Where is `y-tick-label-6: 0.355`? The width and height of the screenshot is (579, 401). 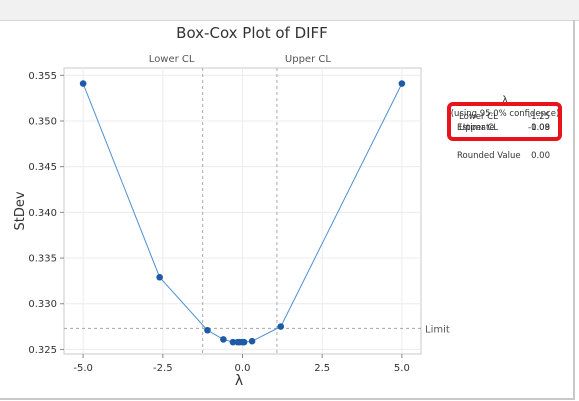 y-tick-label-6: 0.355 is located at coordinates (42, 76).